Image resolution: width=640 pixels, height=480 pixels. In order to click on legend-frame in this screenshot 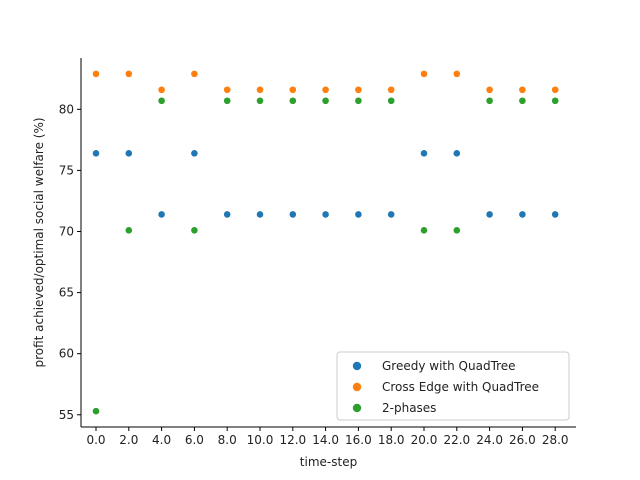, I will do `click(453, 386)`.